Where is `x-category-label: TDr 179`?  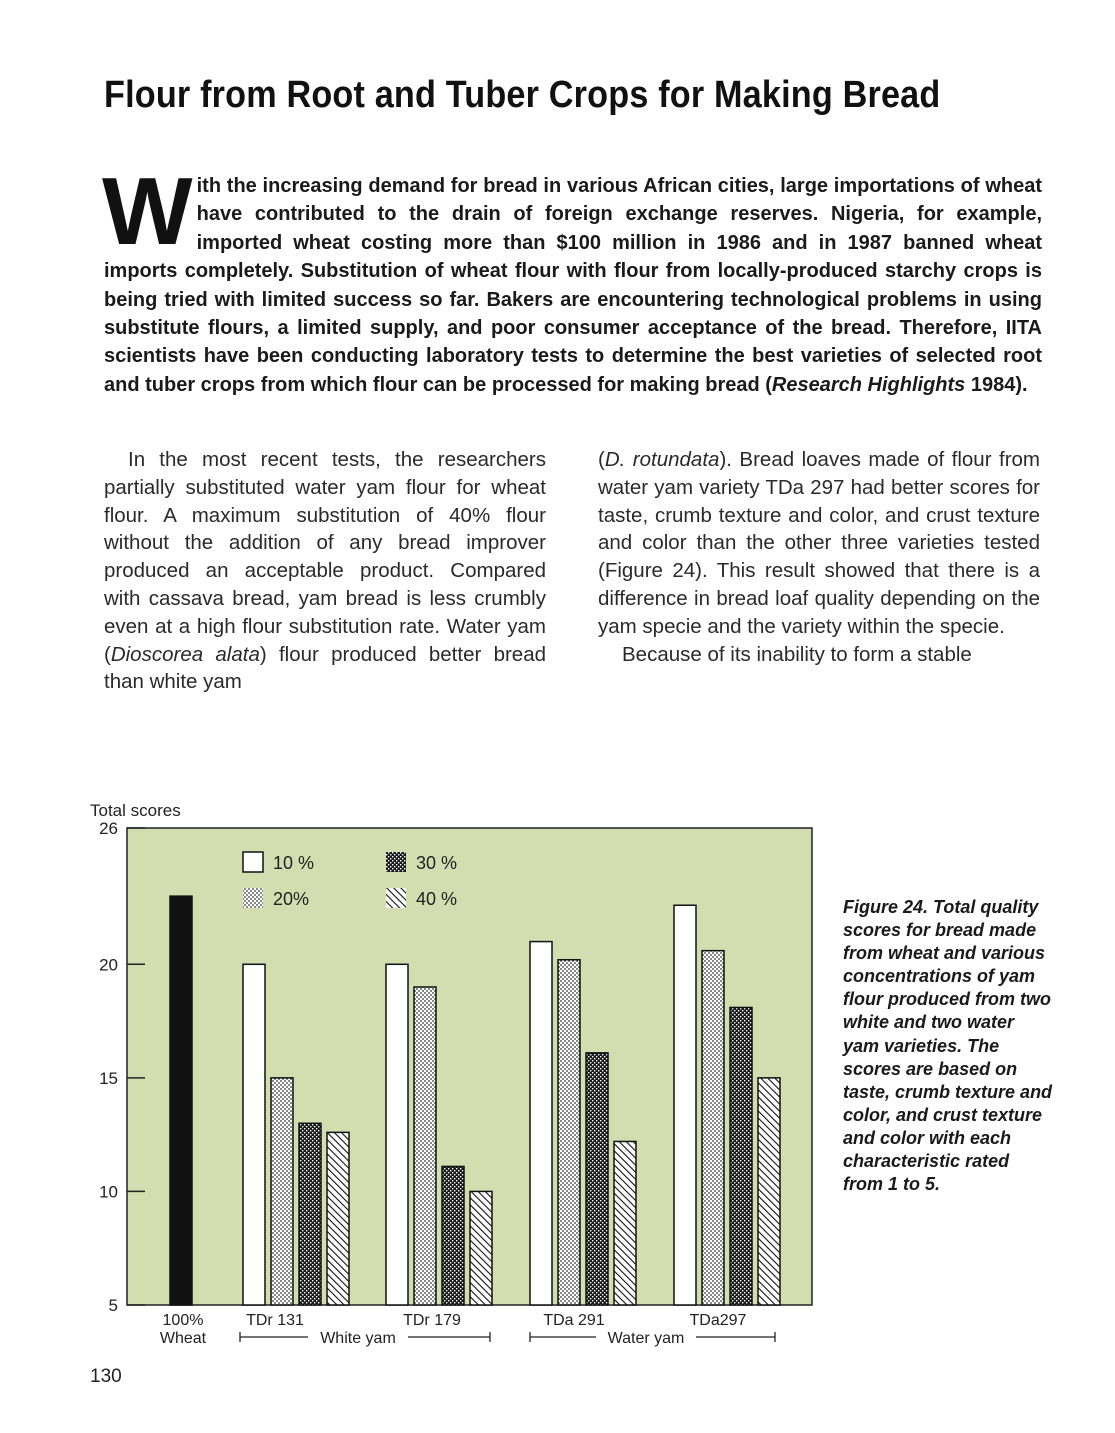
x-category-label: TDr 179 is located at coordinates (432, 1320).